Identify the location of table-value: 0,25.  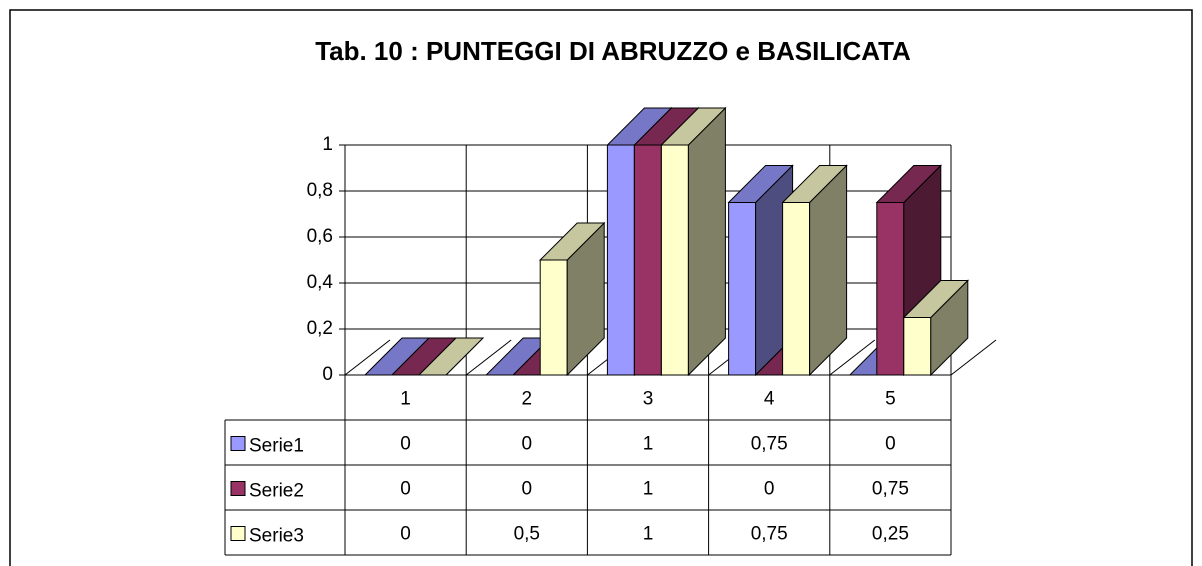
(890, 534).